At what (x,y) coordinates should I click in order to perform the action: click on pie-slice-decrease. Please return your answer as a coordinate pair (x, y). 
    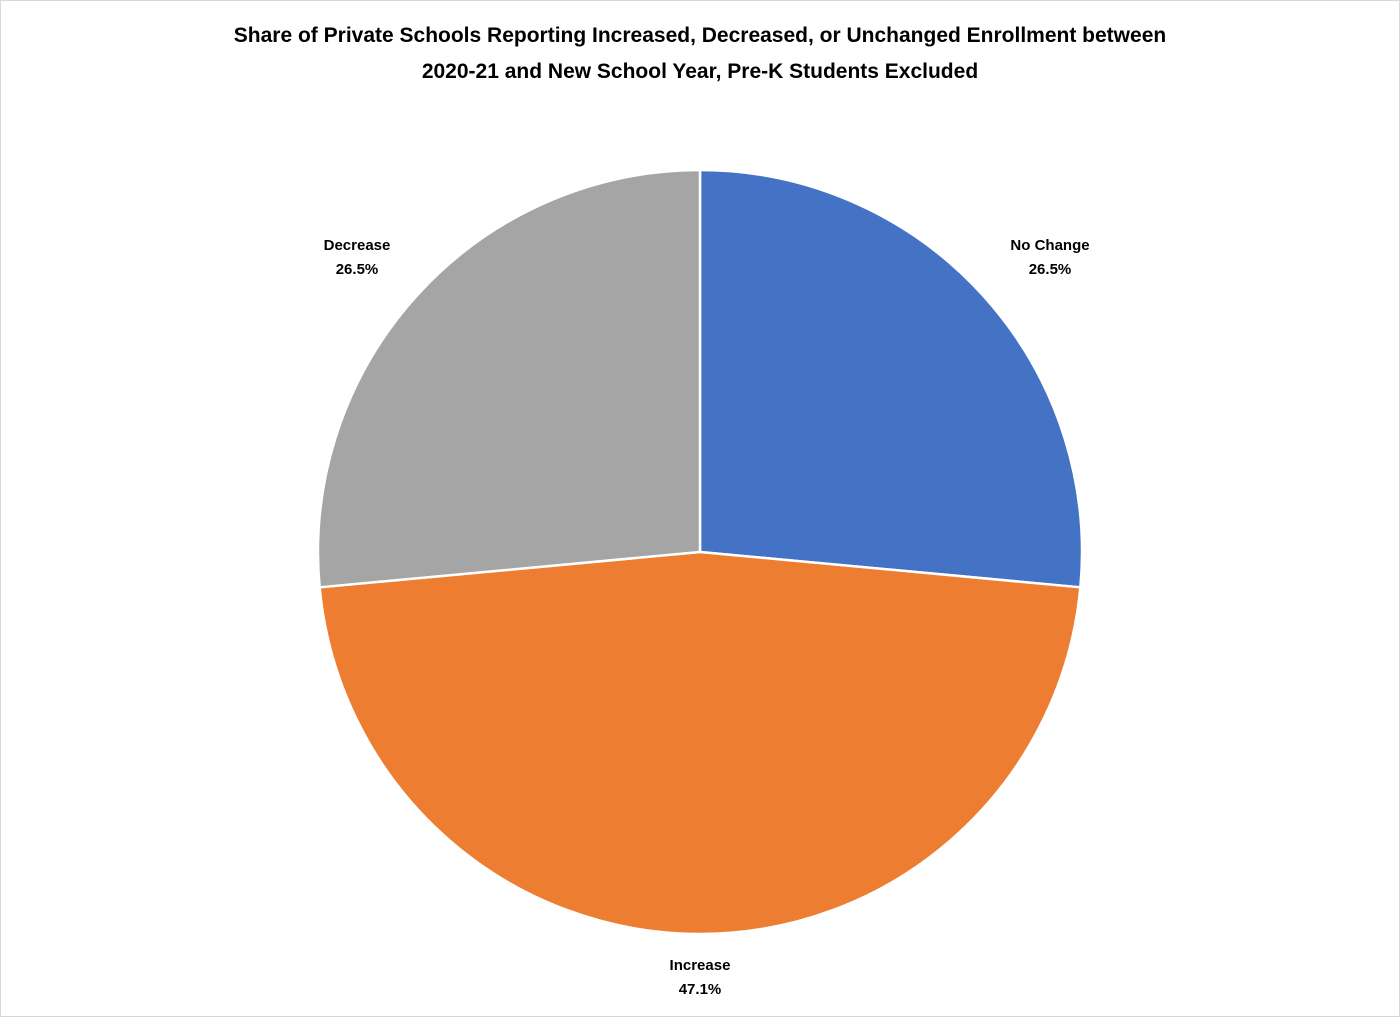
    Looking at the image, I should click on (509, 378).